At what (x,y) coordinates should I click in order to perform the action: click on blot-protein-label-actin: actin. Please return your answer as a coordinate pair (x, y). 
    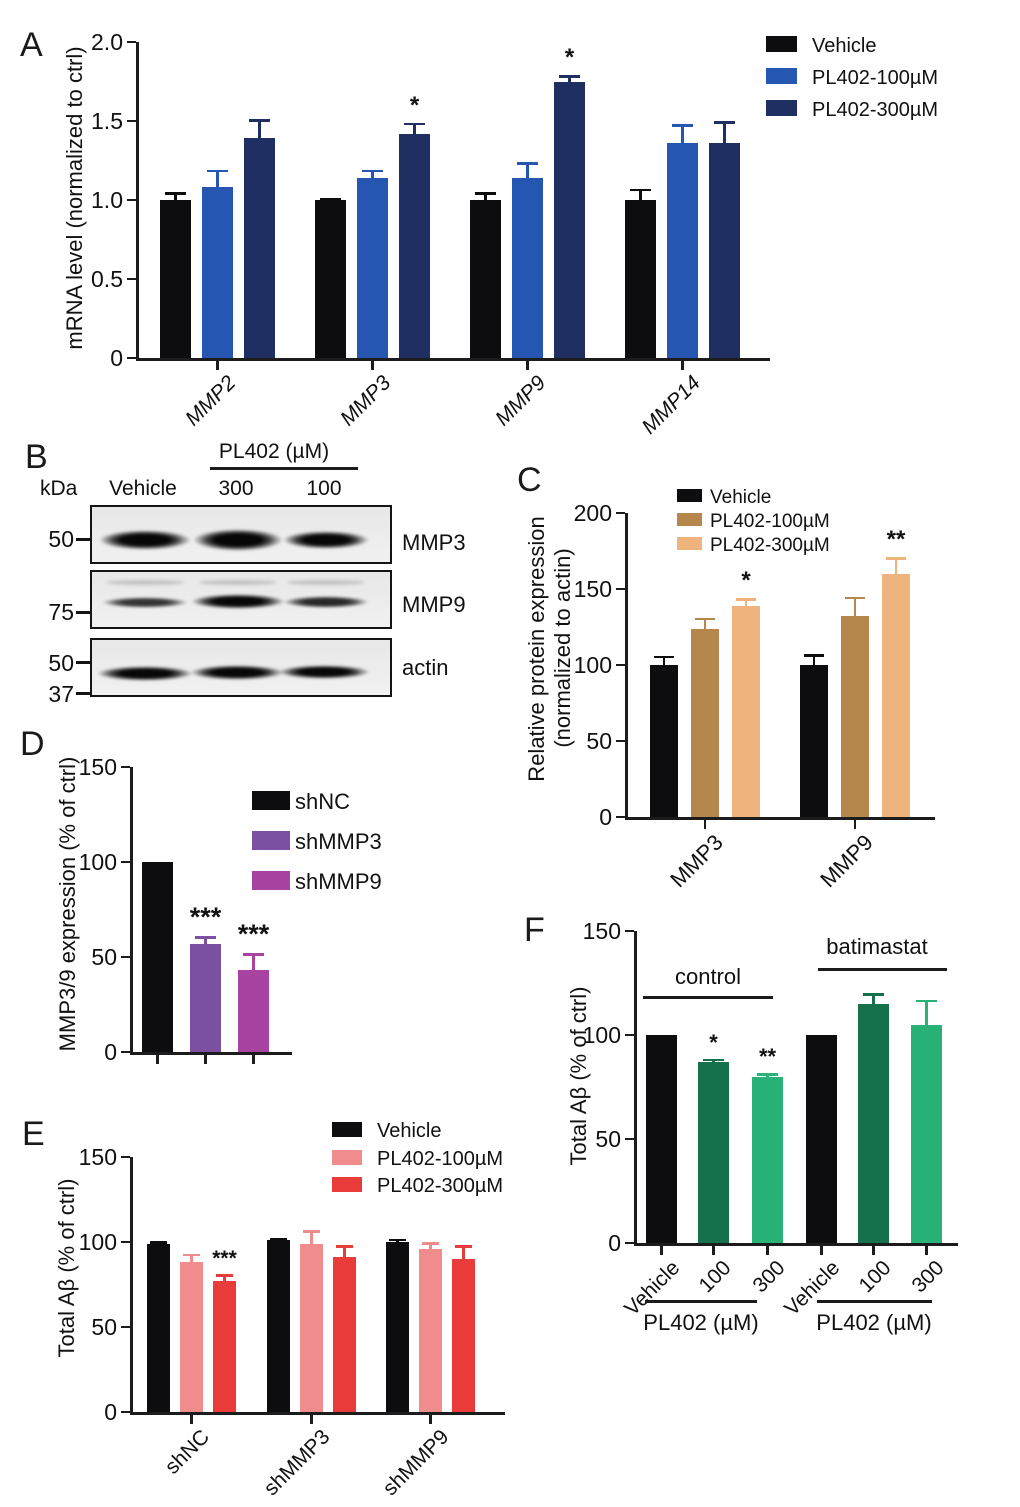
    Looking at the image, I should click on (425, 667).